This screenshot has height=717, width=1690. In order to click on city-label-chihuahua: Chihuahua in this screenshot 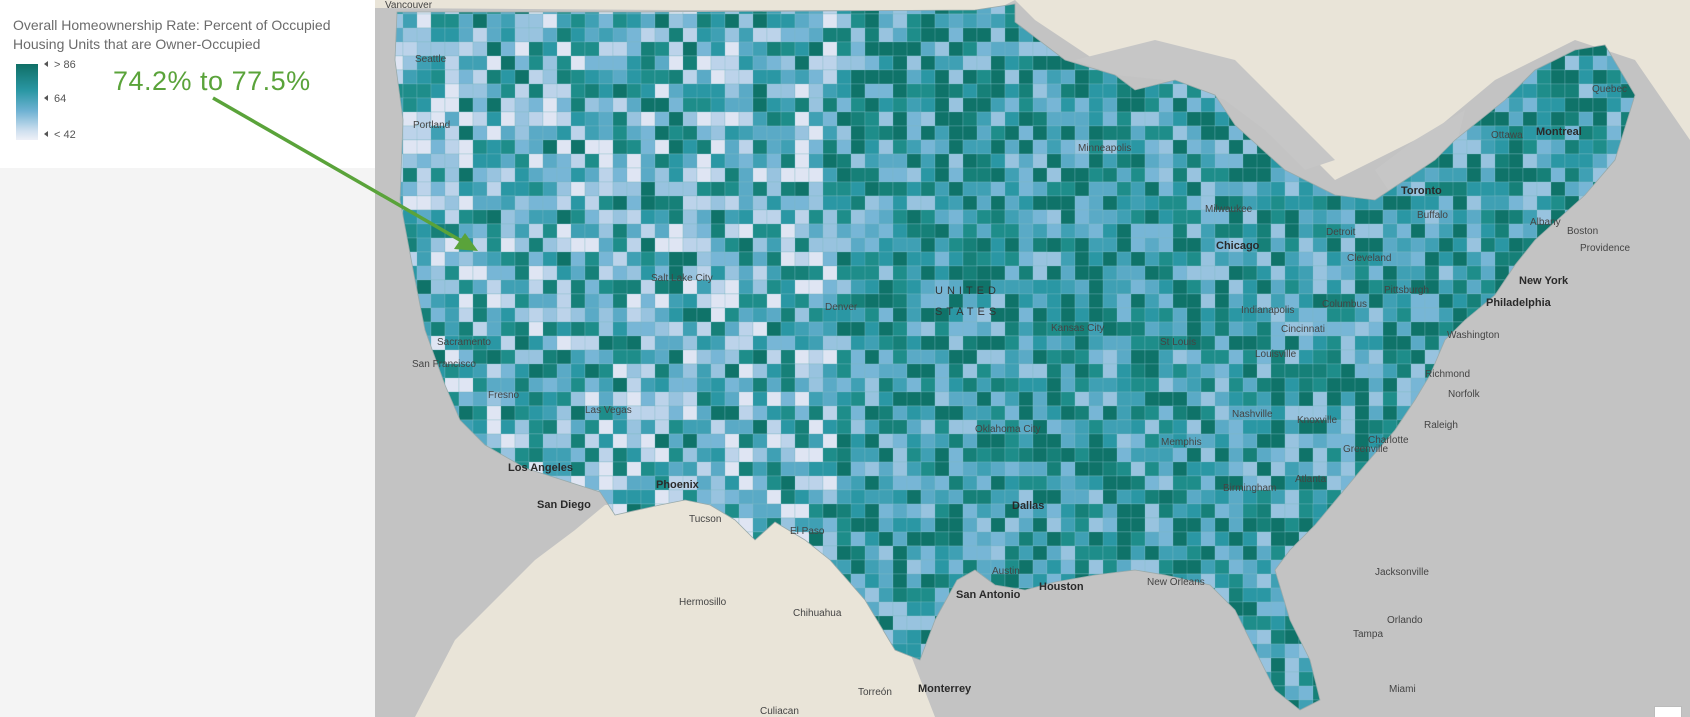, I will do `click(817, 613)`.